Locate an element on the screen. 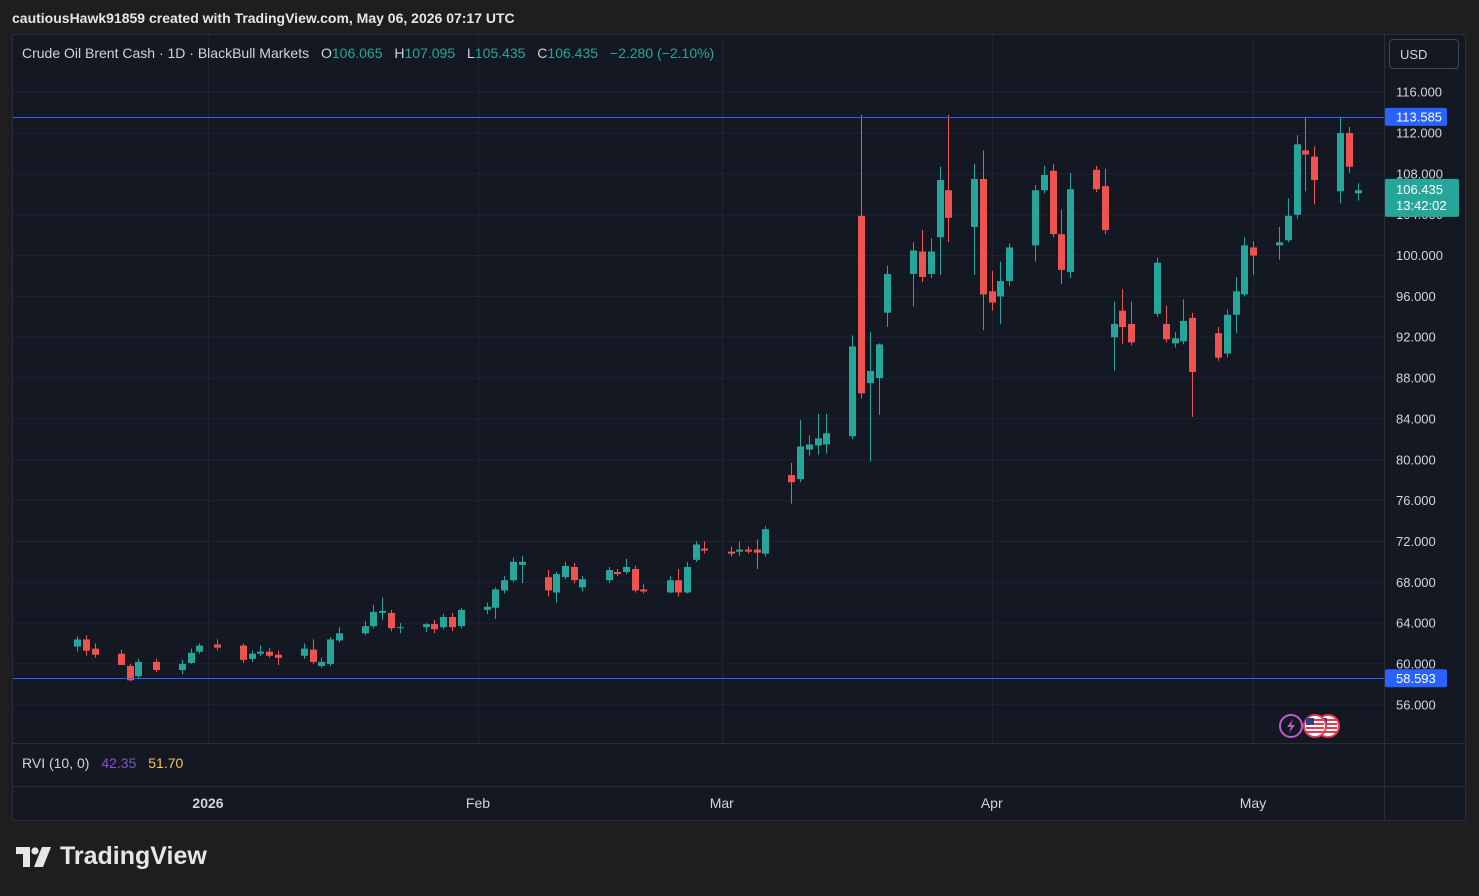  open-label: O is located at coordinates (326, 53).